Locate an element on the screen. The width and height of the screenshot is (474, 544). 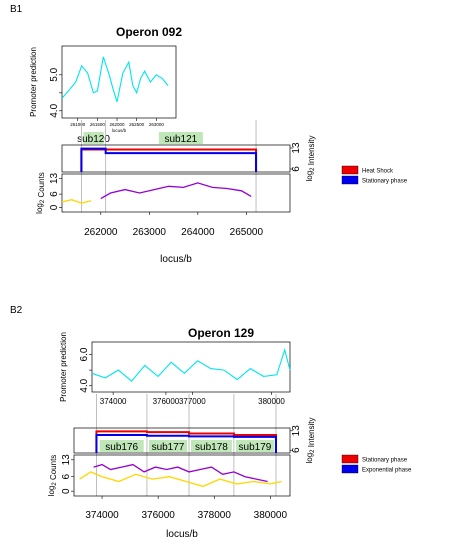
promoter-xtick-label: 374000 is located at coordinates (113, 401).